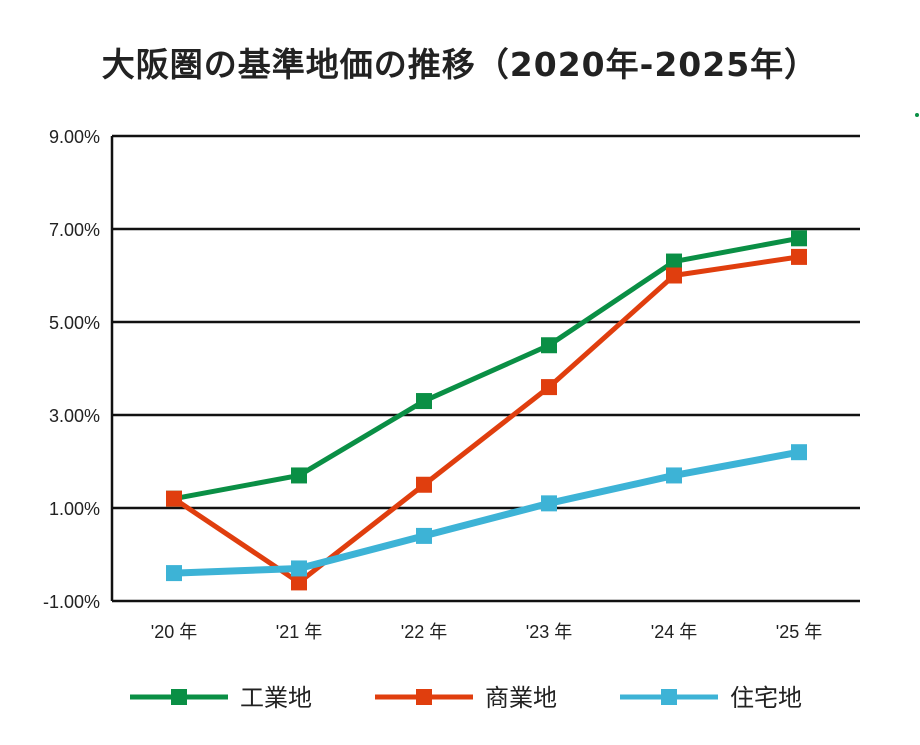 The height and width of the screenshot is (745, 920). What do you see at coordinates (174, 632) in the screenshot?
I see `x-tick-label: '20 年` at bounding box center [174, 632].